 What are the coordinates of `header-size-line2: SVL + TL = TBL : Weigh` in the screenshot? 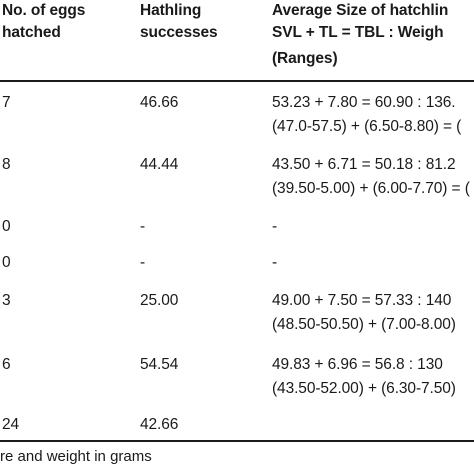 It's located at (358, 32).